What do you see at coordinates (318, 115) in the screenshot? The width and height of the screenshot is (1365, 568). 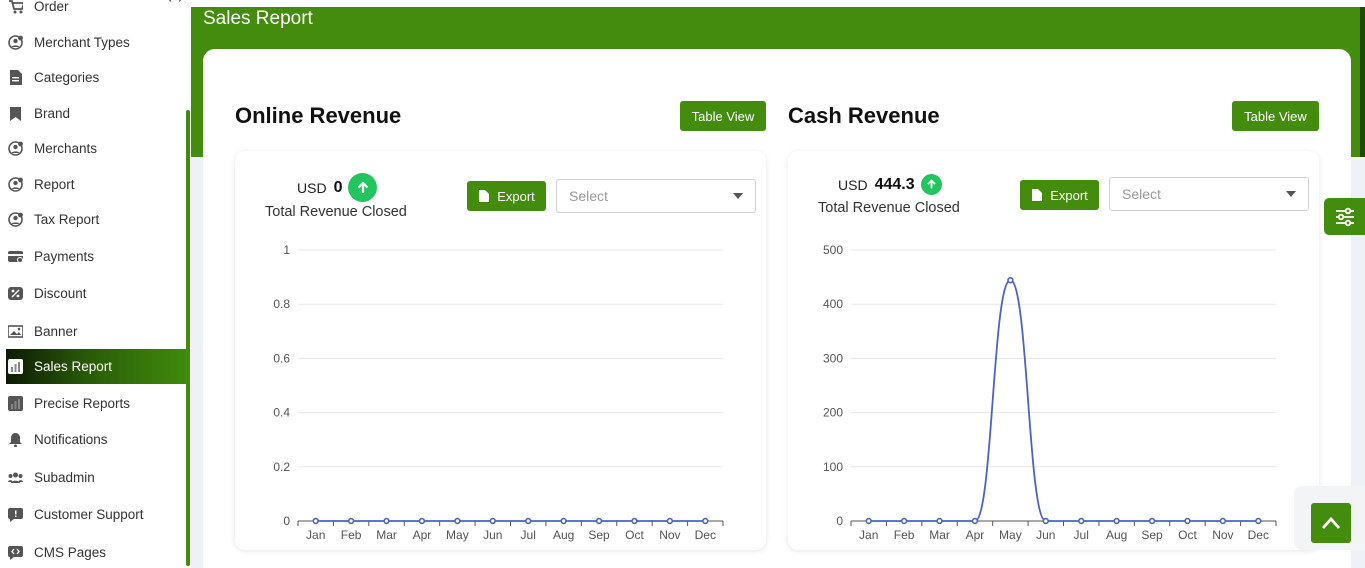 I see `online-revenue-title: Online Revenue` at bounding box center [318, 115].